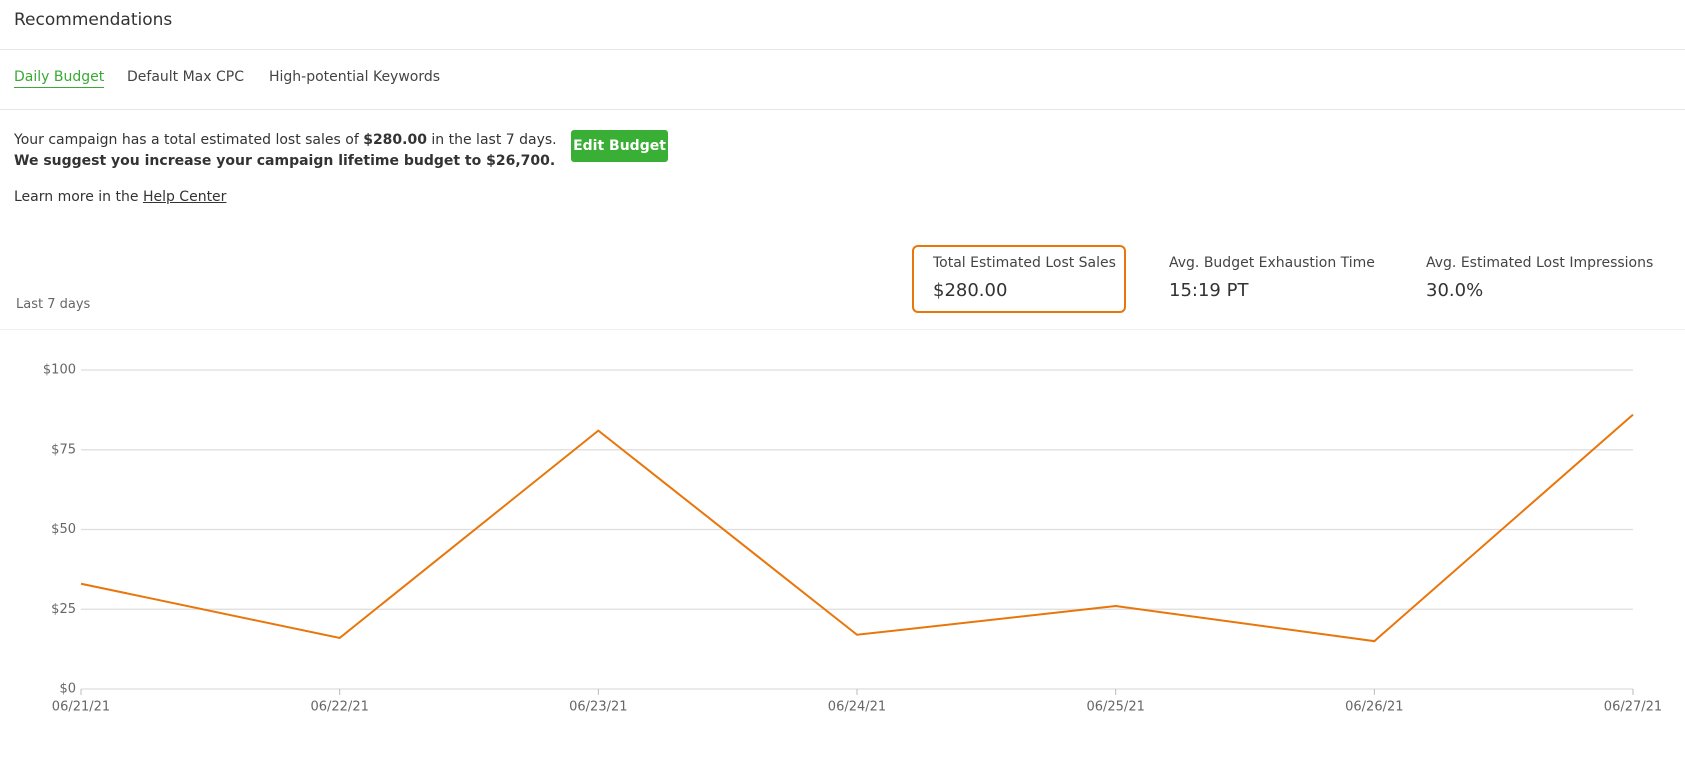 The width and height of the screenshot is (1685, 760). I want to click on metric-label: Total Estimated Lost Sales, so click(1024, 263).